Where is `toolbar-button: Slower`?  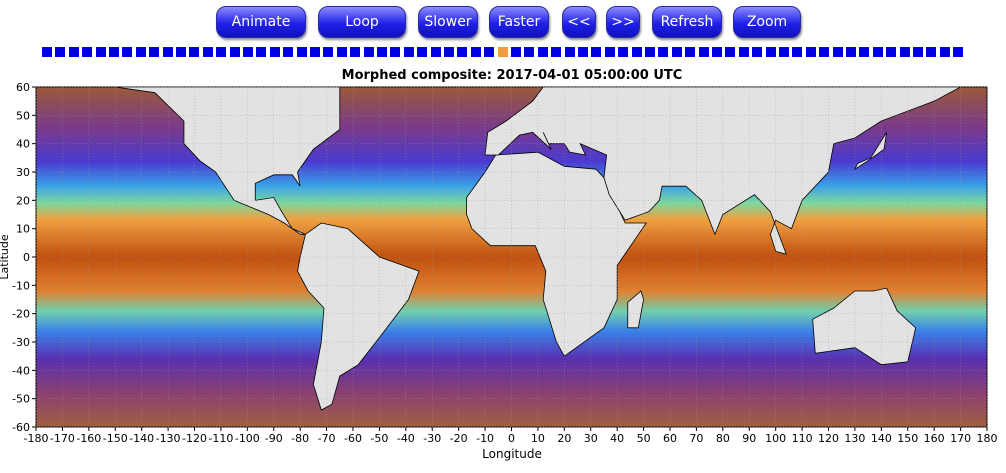 toolbar-button: Slower is located at coordinates (448, 22).